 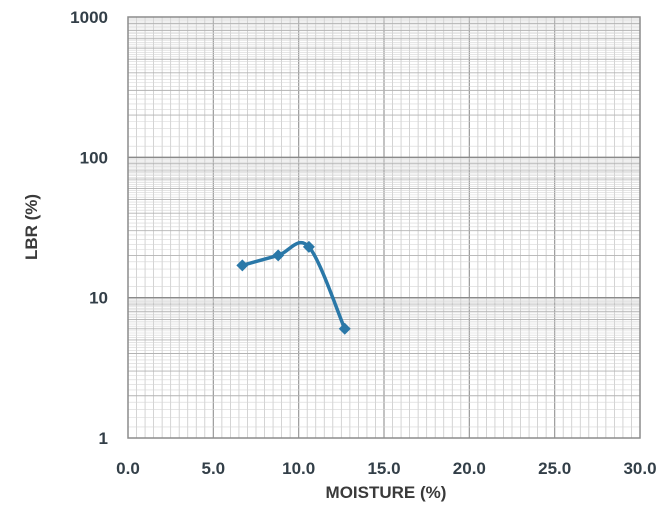 I want to click on x-tick-label: 10.0, so click(x=298, y=468).